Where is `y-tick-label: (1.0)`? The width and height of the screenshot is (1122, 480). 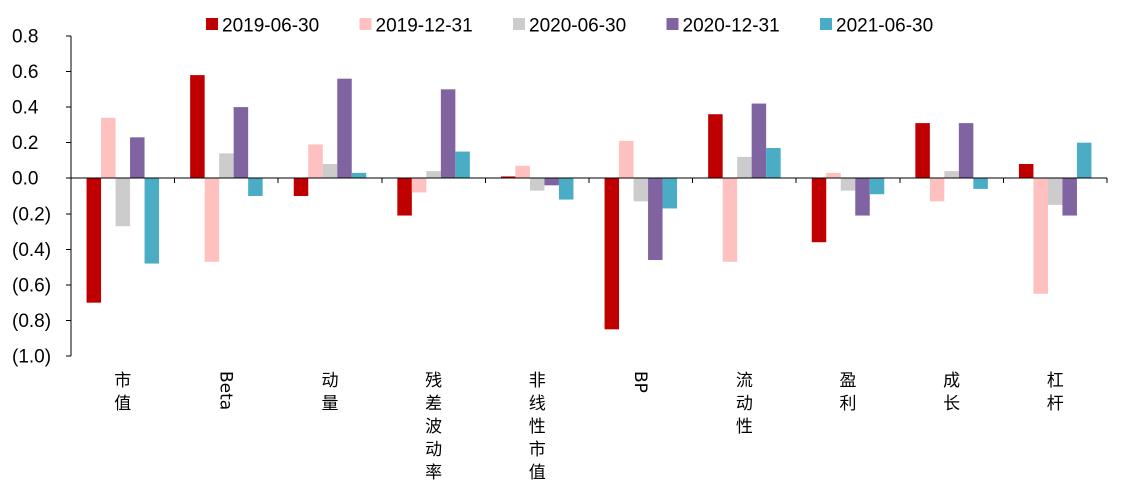 y-tick-label: (1.0) is located at coordinates (31, 357).